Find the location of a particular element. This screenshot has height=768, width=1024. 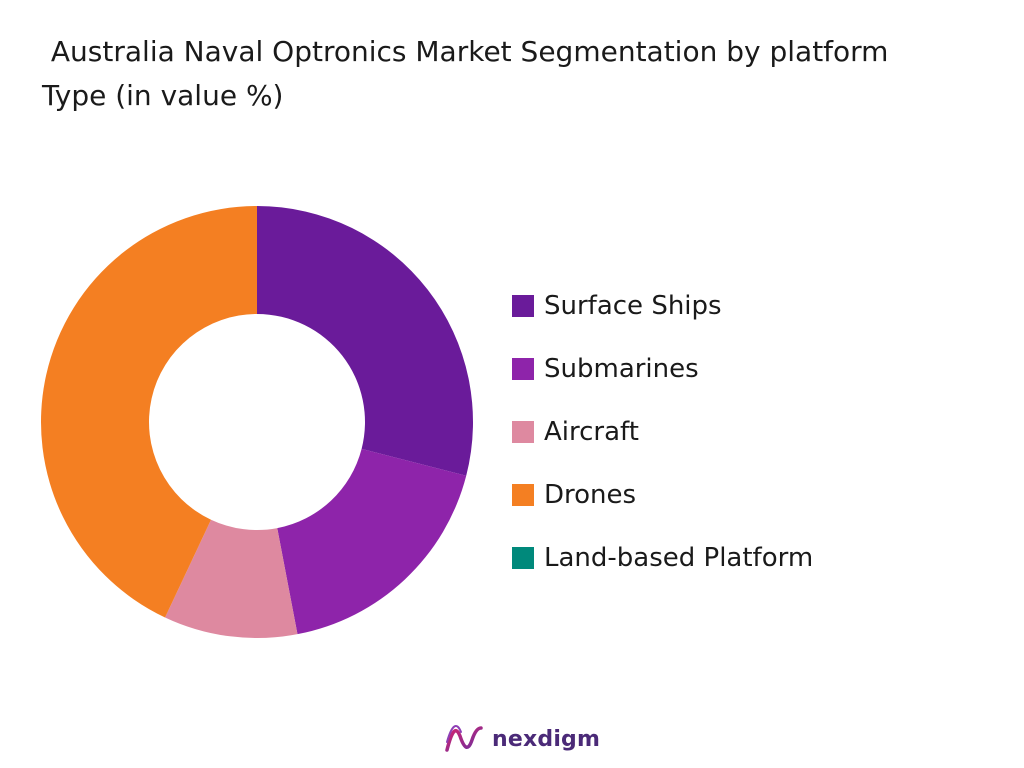

legend-label: Land-based Platform is located at coordinates (679, 557).